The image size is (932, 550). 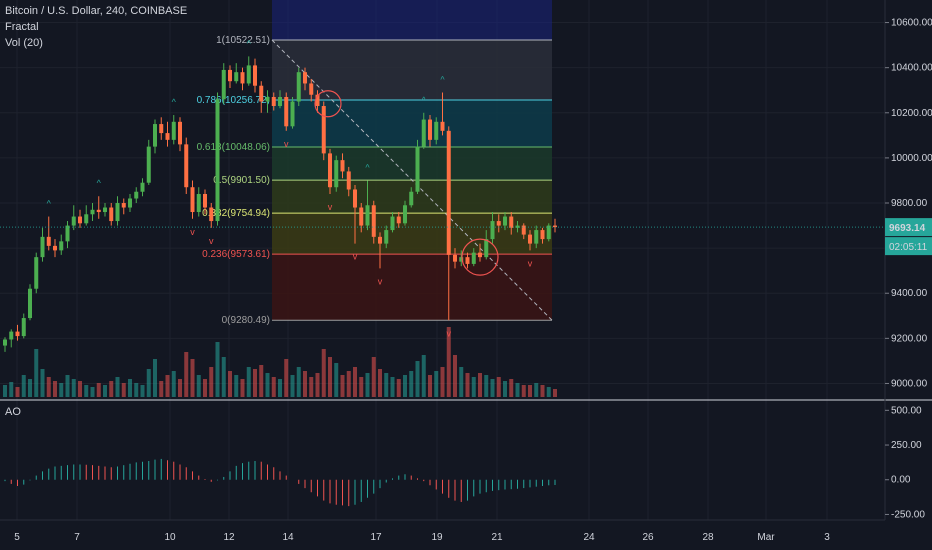 What do you see at coordinates (246, 320) in the screenshot?
I see `fib-level-label: 0(9280.49)` at bounding box center [246, 320].